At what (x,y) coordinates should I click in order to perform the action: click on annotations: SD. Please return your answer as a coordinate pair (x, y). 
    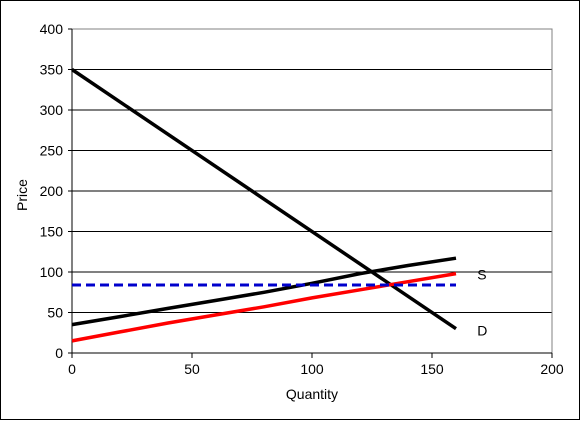
    Looking at the image, I should click on (482, 302).